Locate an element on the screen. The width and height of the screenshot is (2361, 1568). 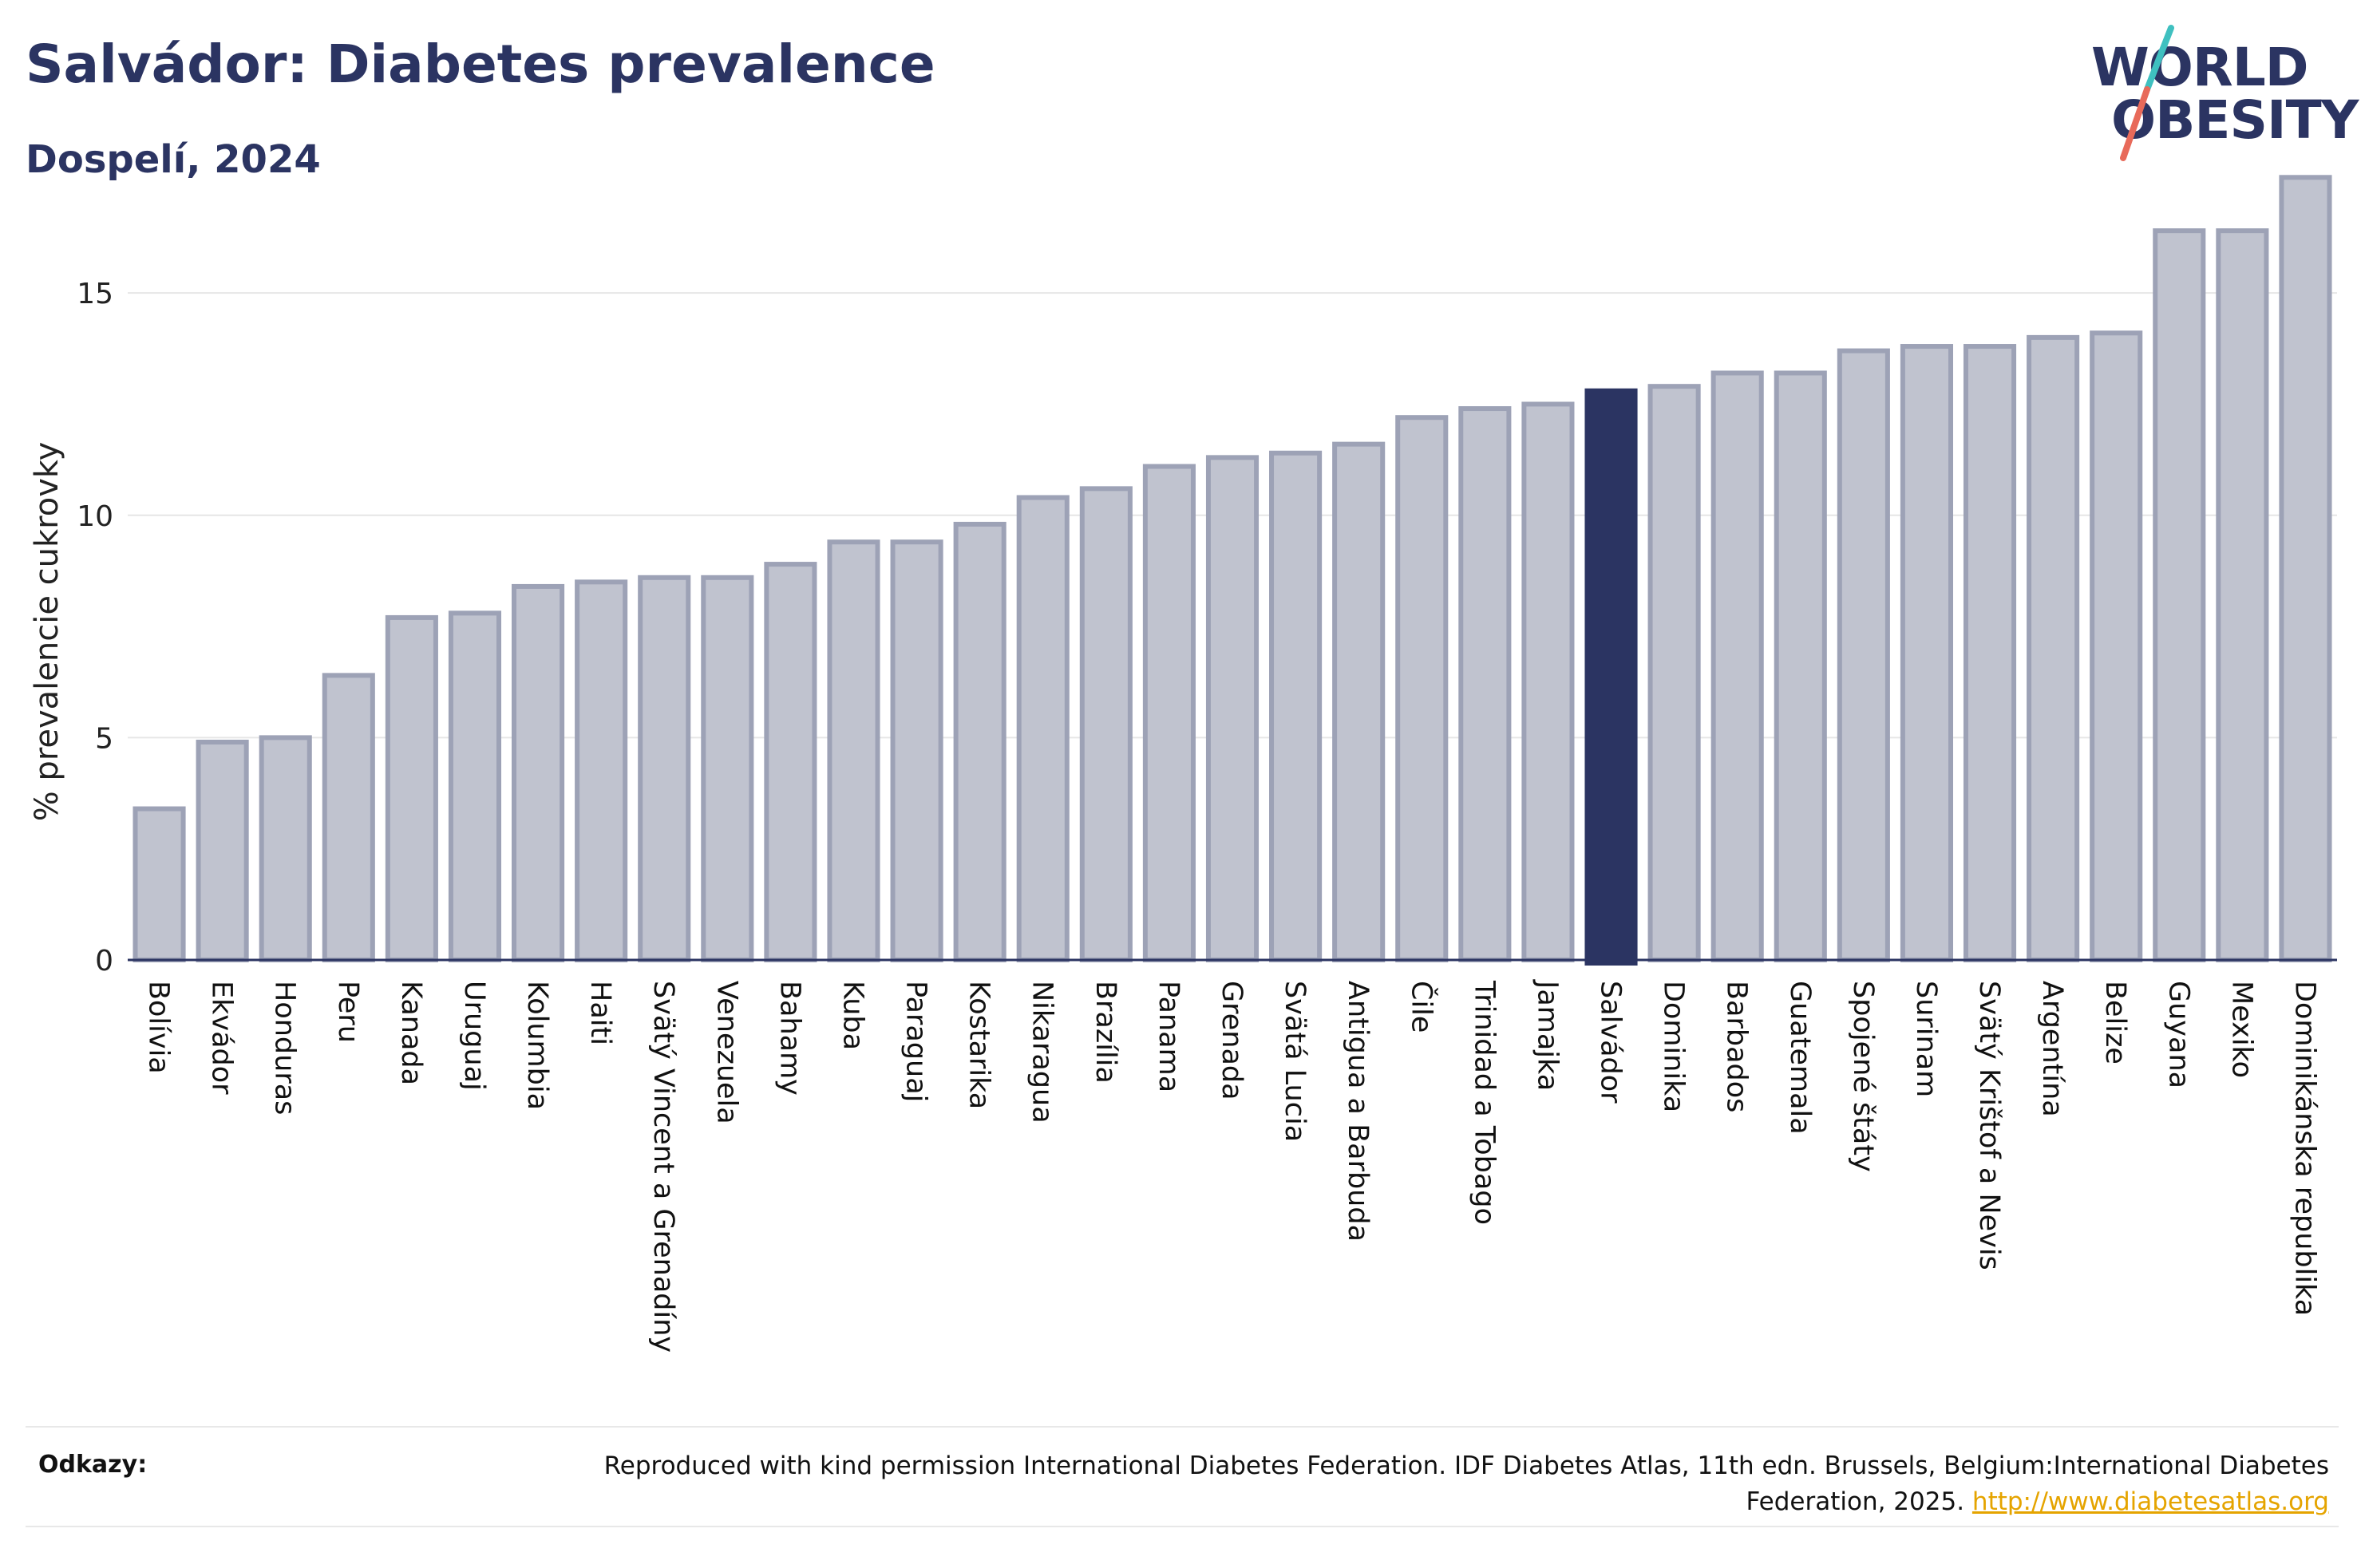
x-tick-label: Belize is located at coordinates (2115, 1022).